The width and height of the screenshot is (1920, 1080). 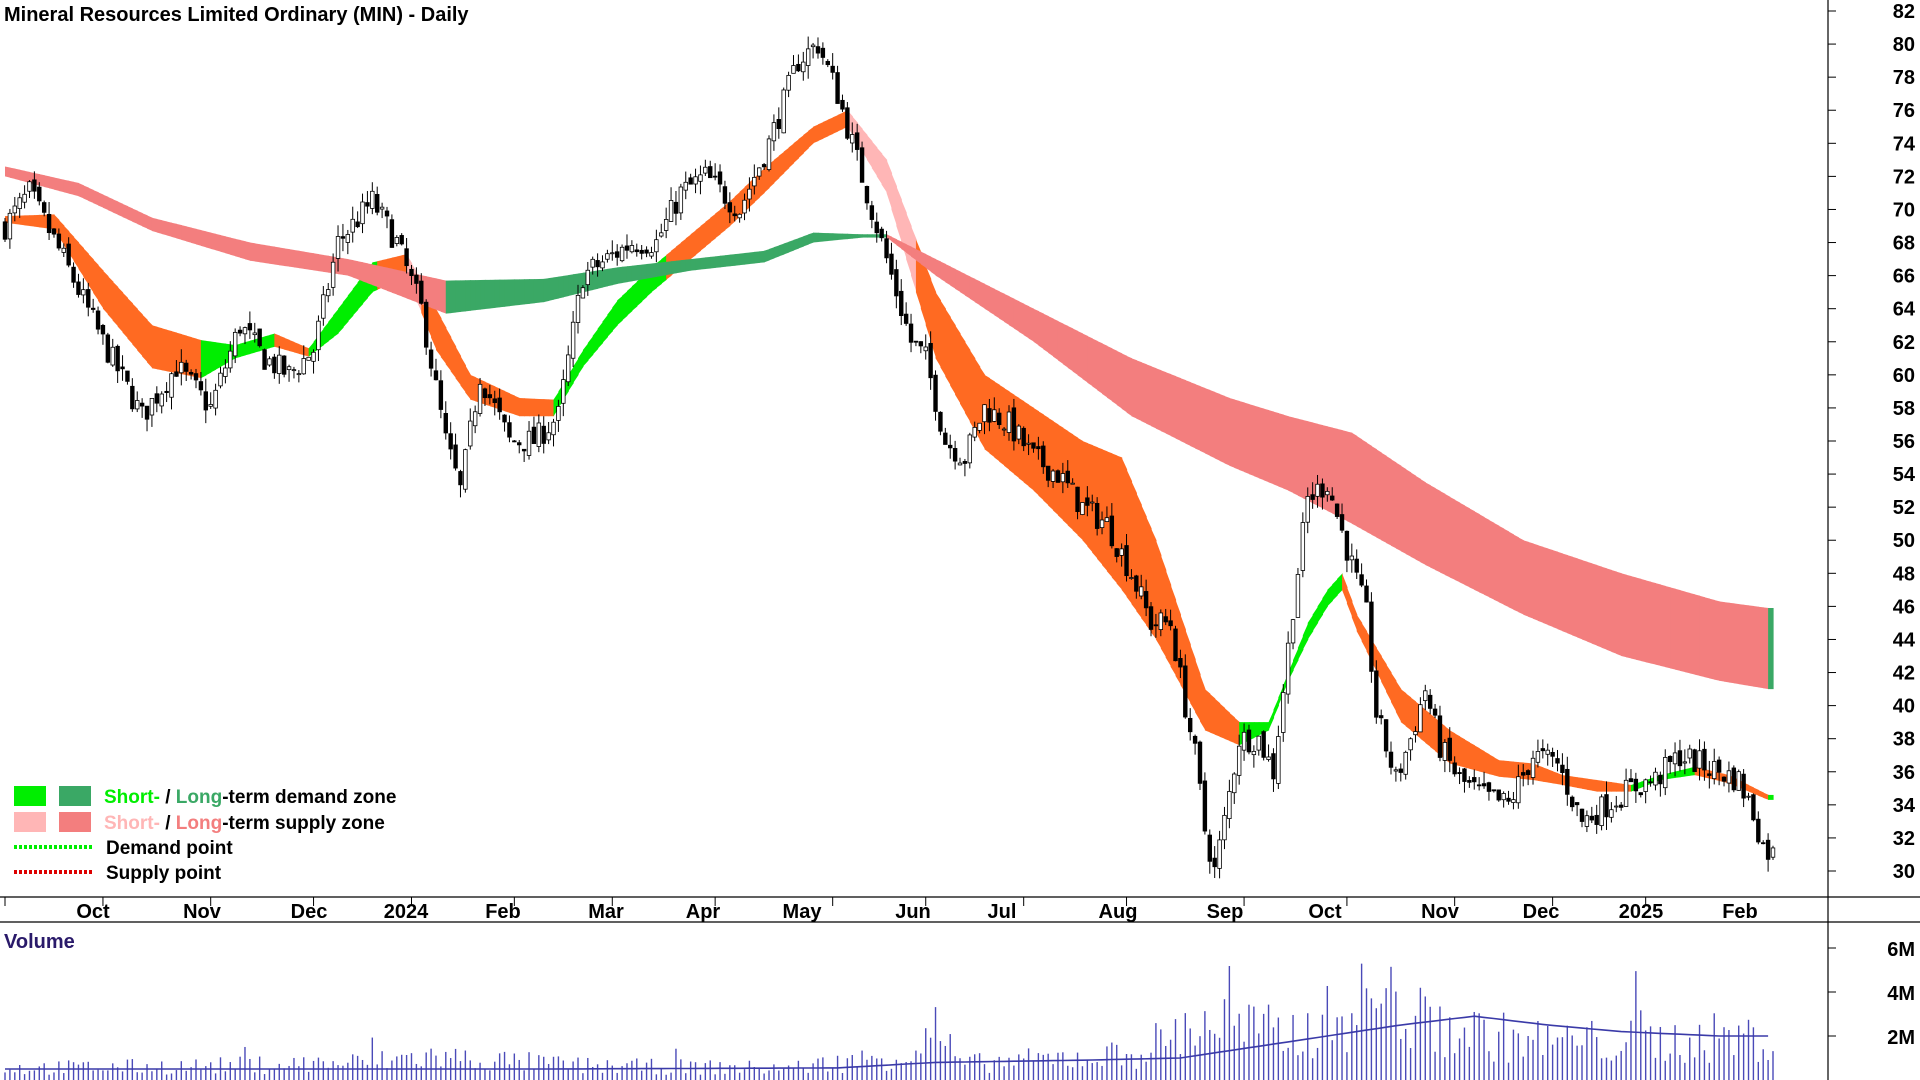 I want to click on svg-text: 72, so click(x=1904, y=177).